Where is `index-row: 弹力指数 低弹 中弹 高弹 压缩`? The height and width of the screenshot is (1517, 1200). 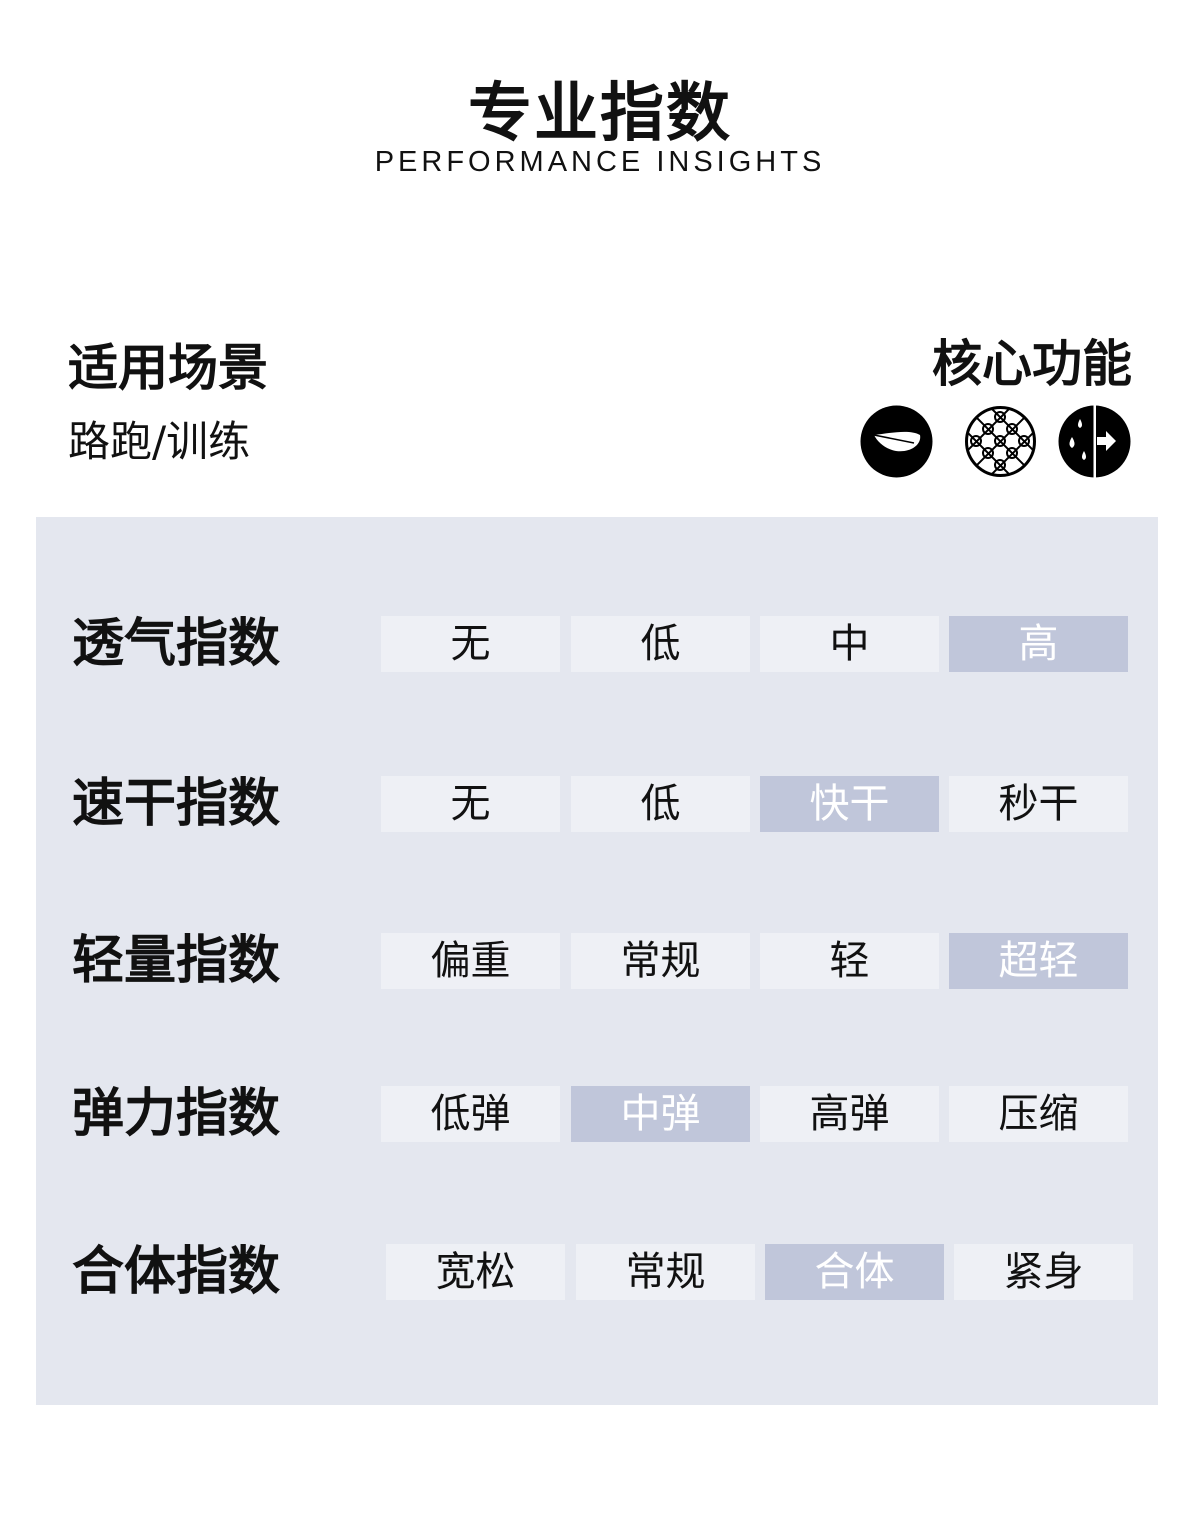 index-row: 弹力指数 低弹 中弹 高弹 压缩 is located at coordinates (597, 1114).